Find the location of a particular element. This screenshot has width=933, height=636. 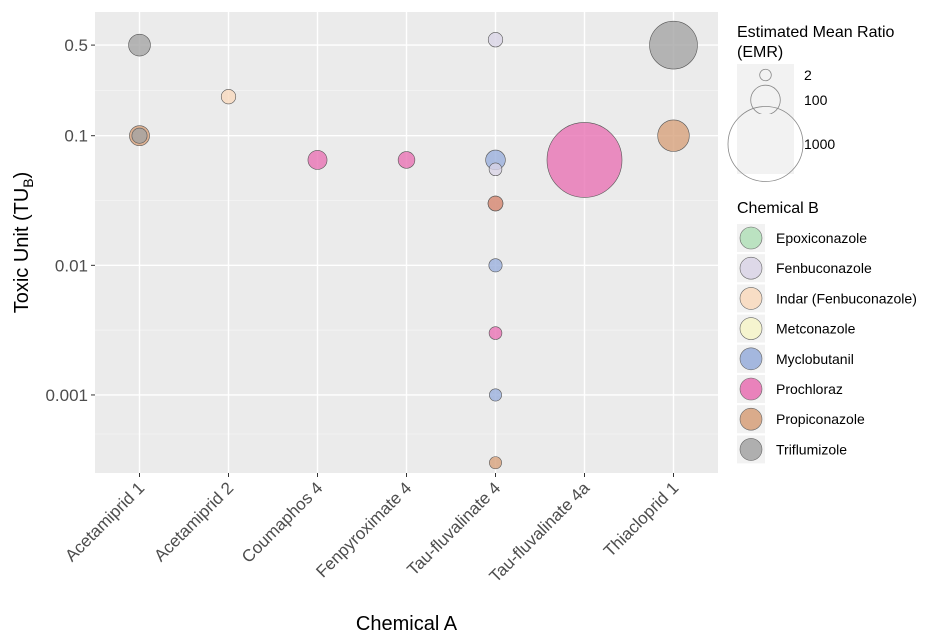

y-tick-label: 0.5 is located at coordinates (76, 45).